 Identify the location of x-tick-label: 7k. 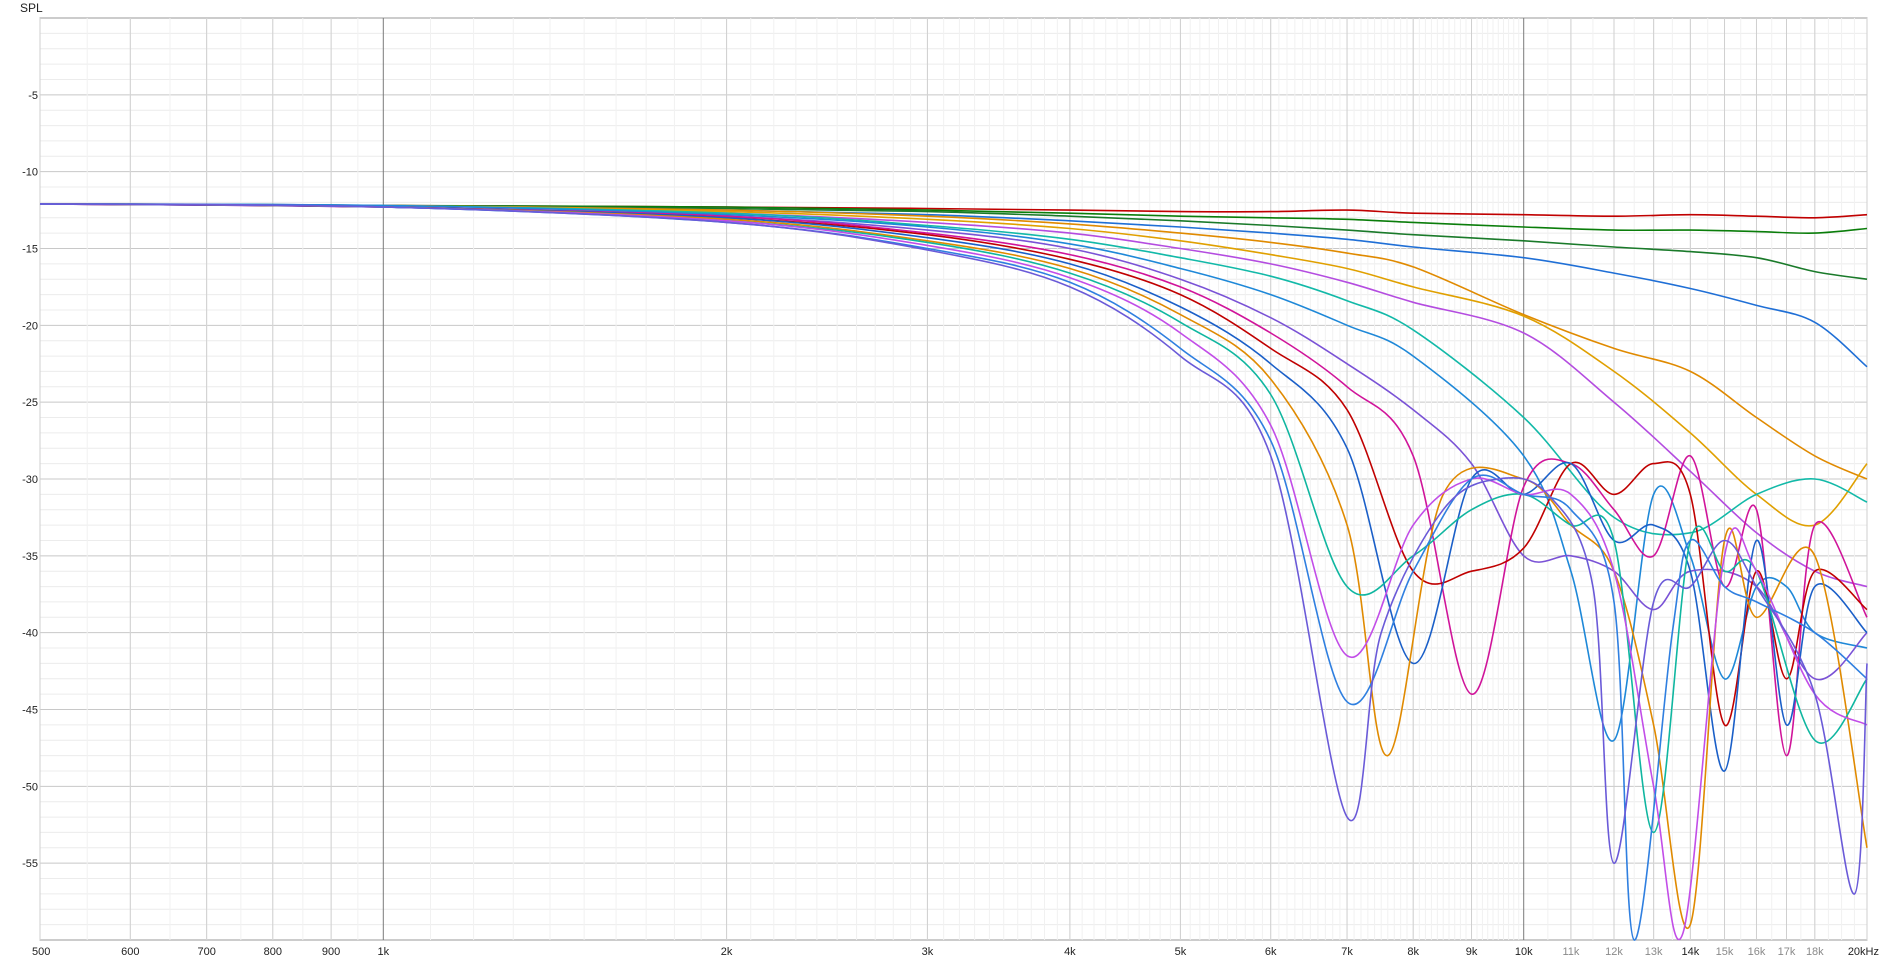
(1347, 952).